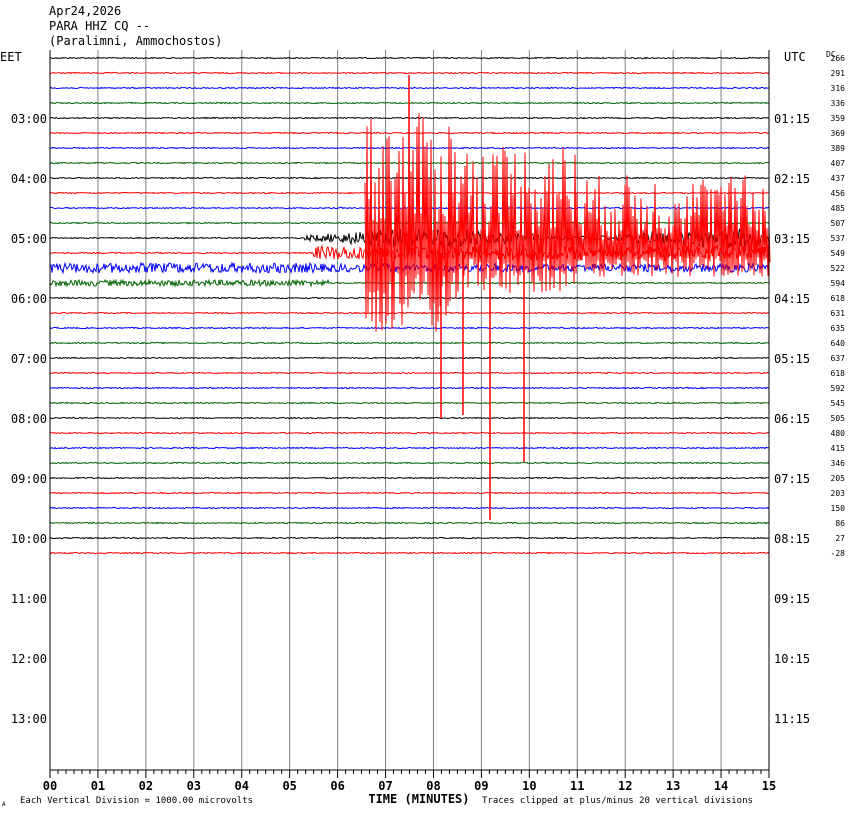 This screenshot has width=850, height=814. Describe the element at coordinates (838, 103) in the screenshot. I see `dc-offset-label: 336` at that location.